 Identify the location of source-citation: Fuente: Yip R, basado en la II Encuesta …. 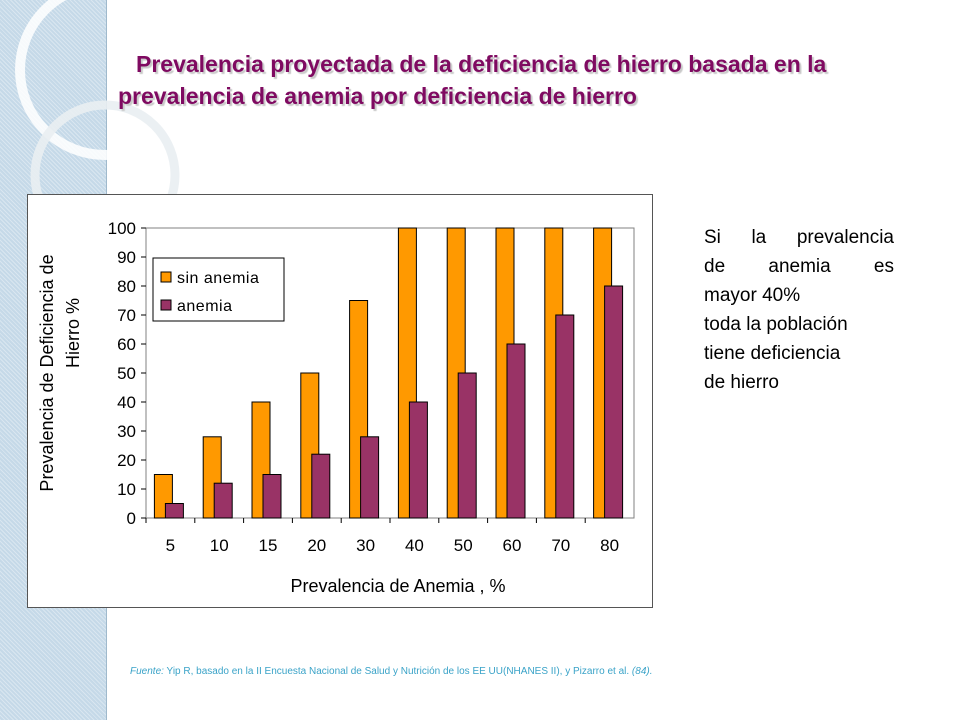
(391, 671).